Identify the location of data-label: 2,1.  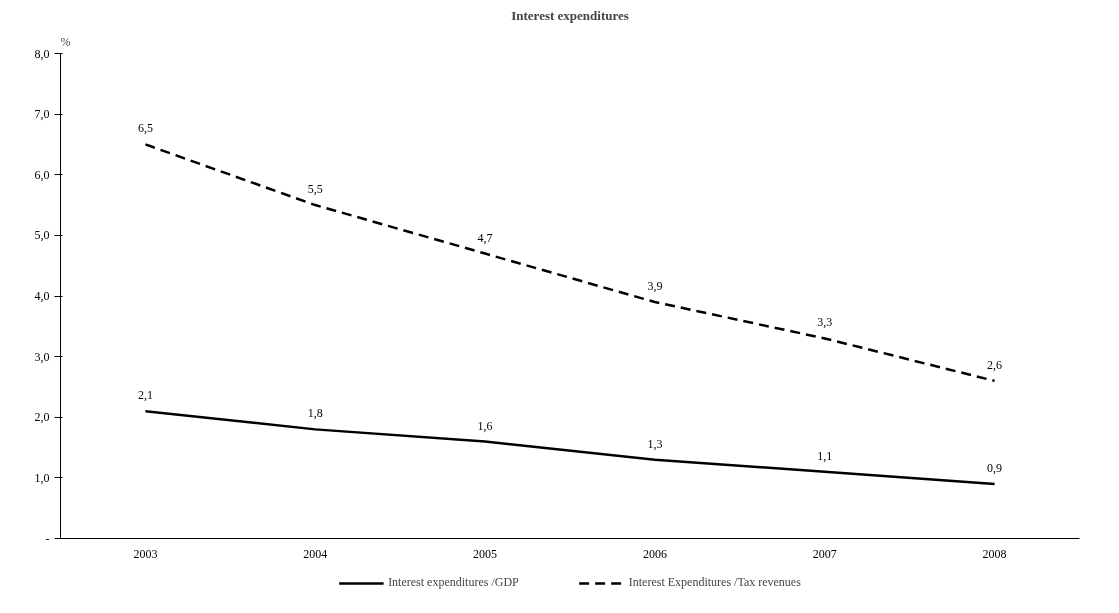
(145, 395).